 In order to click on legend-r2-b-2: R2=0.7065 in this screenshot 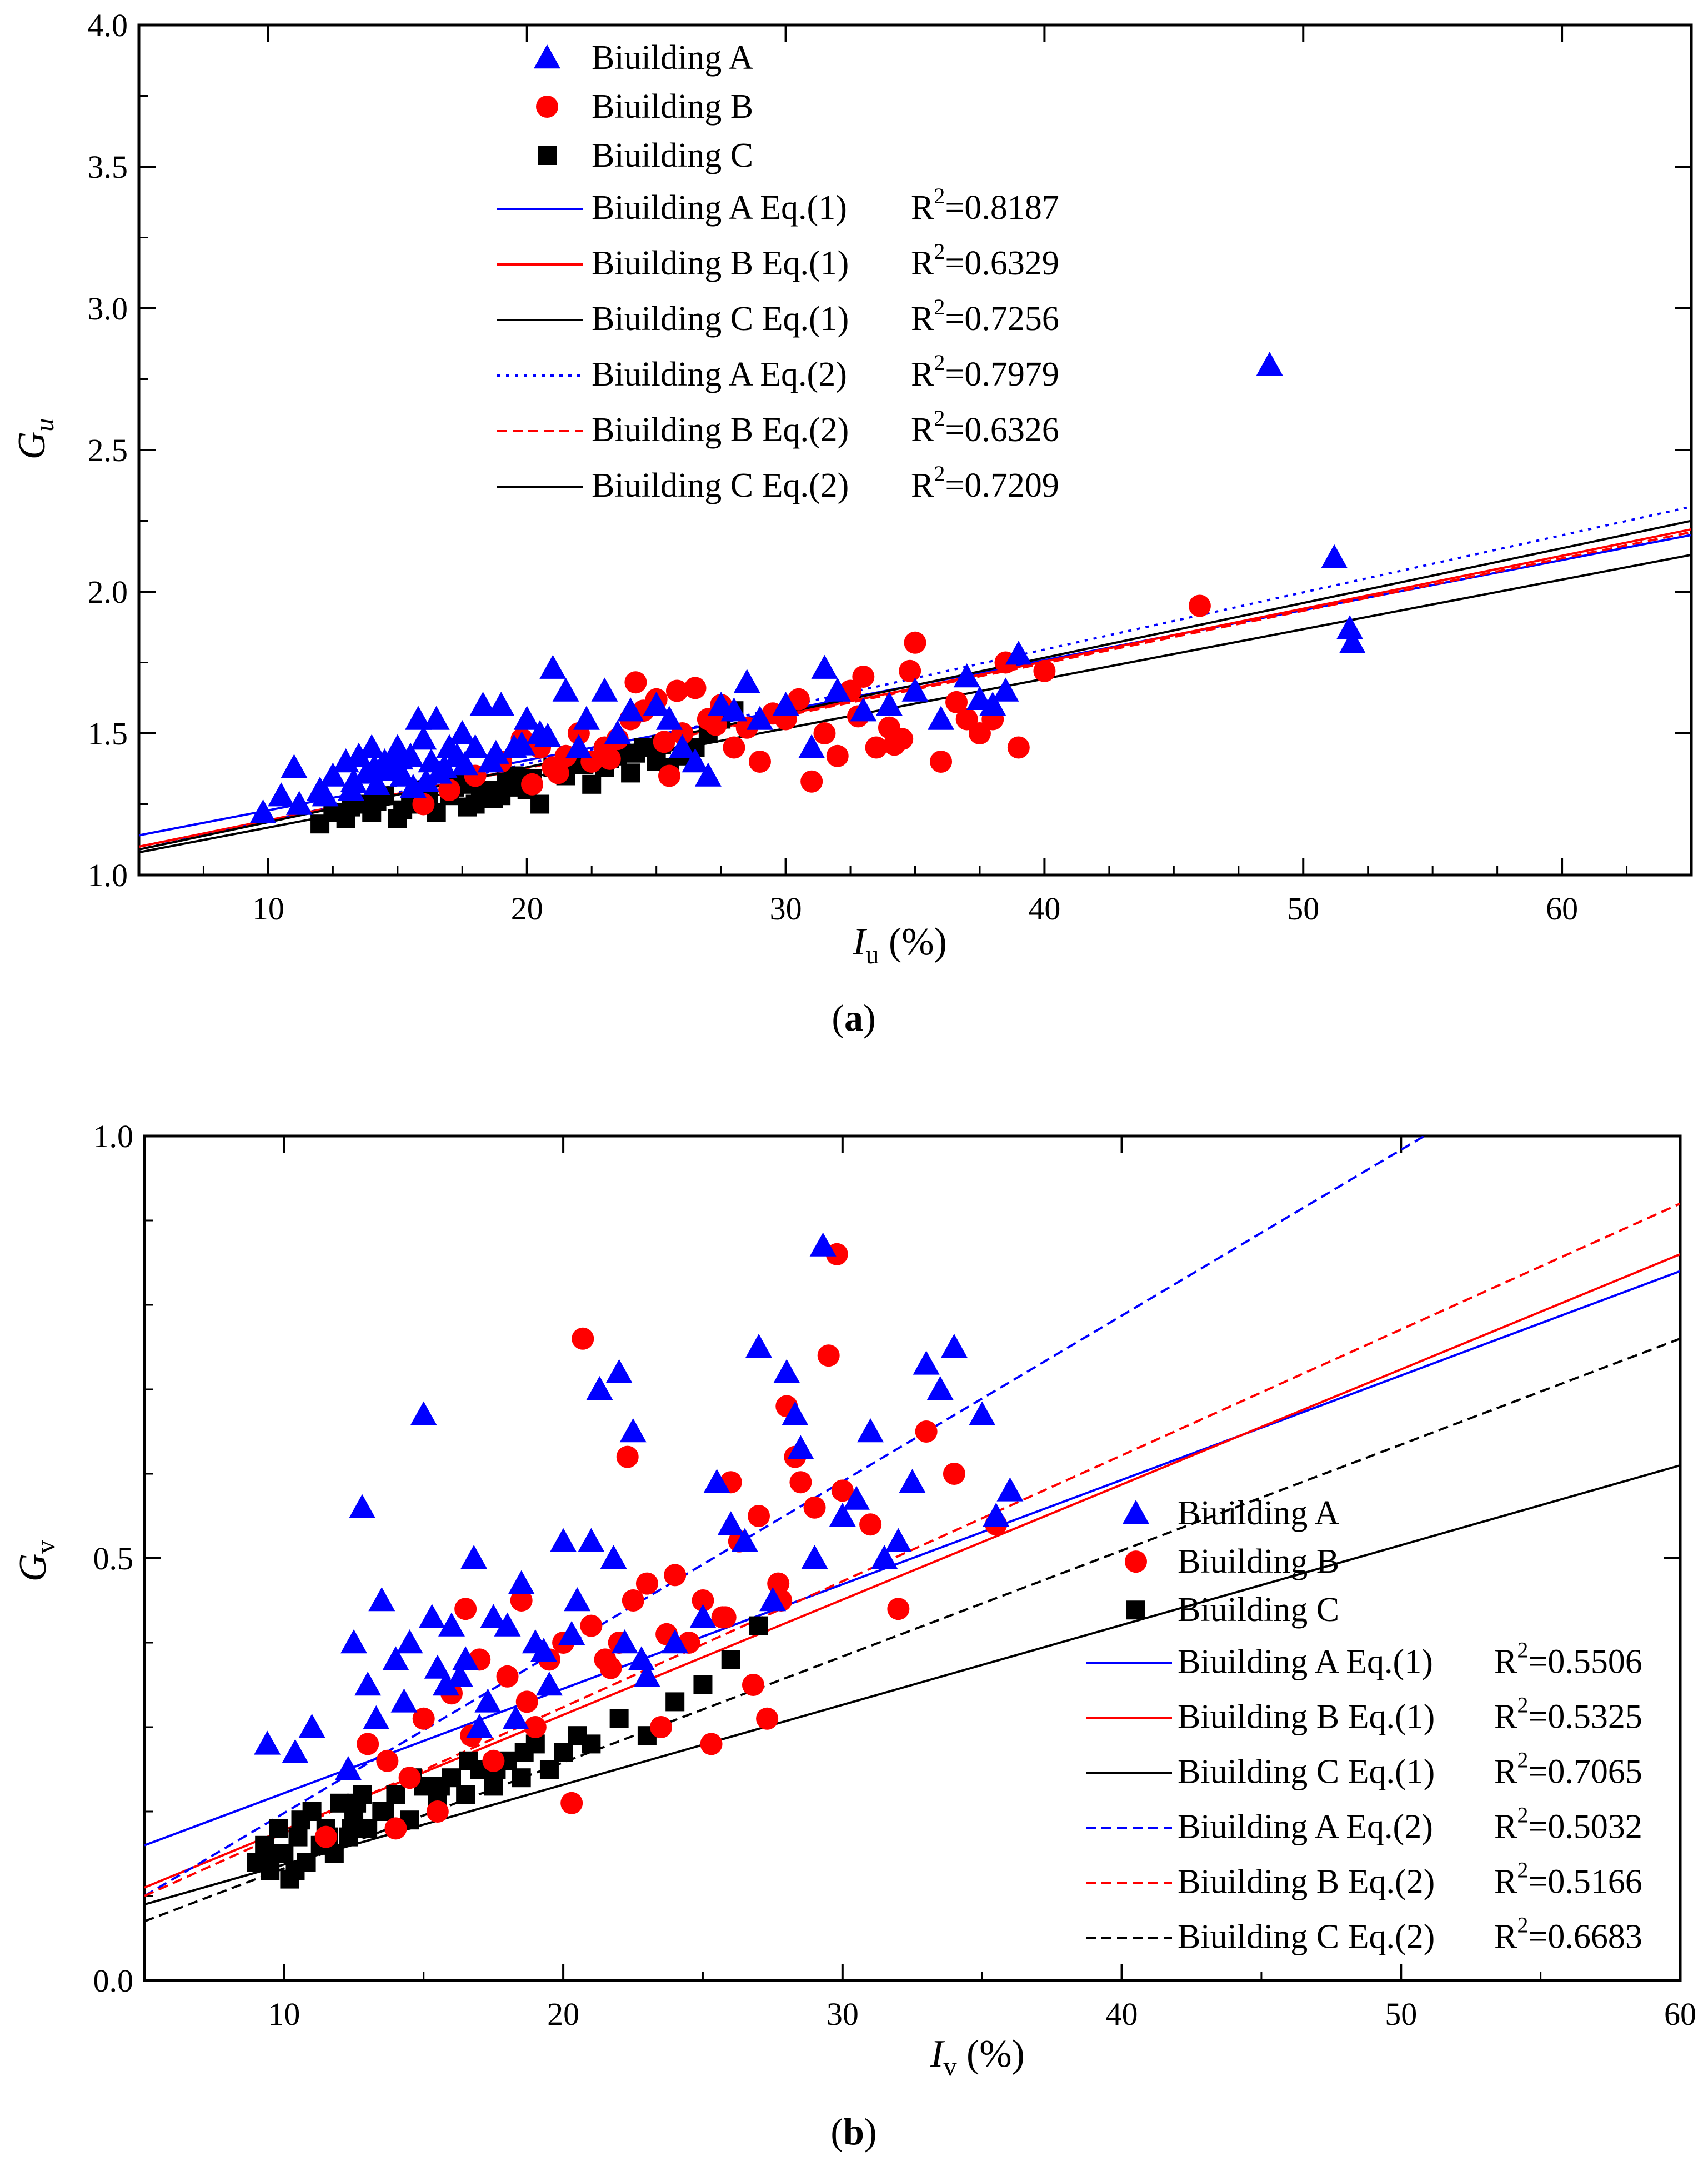, I will do `click(1568, 1768)`.